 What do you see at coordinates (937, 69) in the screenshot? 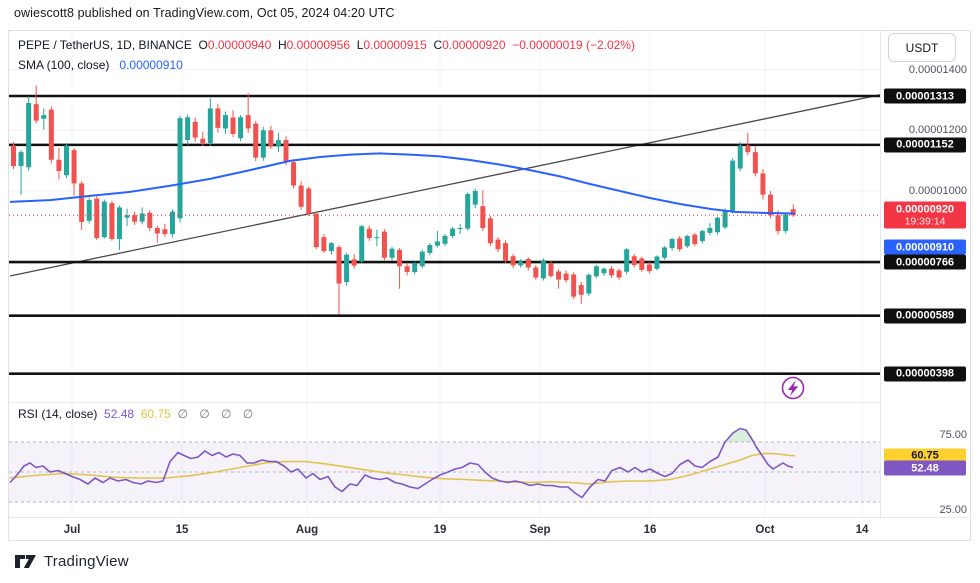
I see `price-tick-label: 0.00001400` at bounding box center [937, 69].